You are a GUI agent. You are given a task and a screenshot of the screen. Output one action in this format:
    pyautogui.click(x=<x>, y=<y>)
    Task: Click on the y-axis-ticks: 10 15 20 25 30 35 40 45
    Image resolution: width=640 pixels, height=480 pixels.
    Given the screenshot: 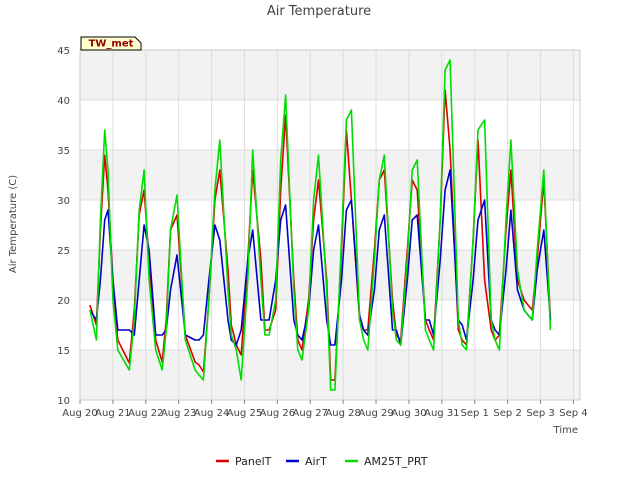 What is the action you would take?
    pyautogui.click(x=63, y=226)
    